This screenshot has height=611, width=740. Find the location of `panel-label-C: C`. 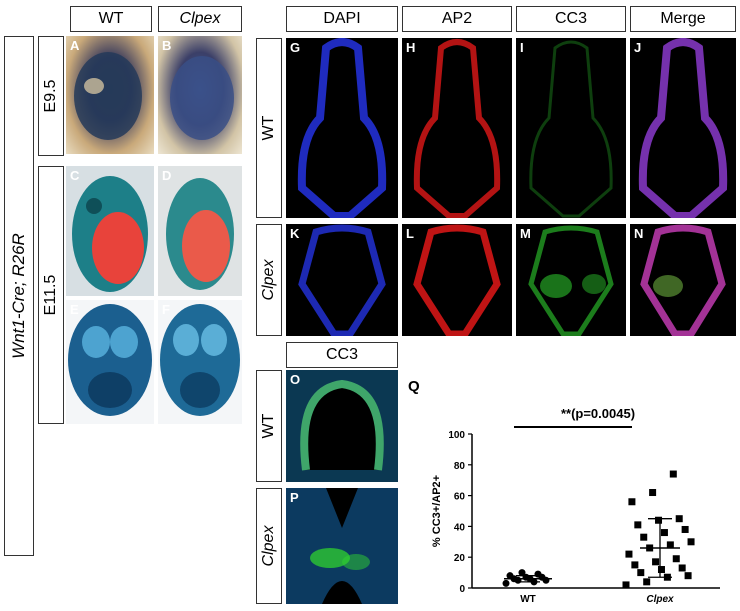

panel-label-C: C is located at coordinates (75, 175).